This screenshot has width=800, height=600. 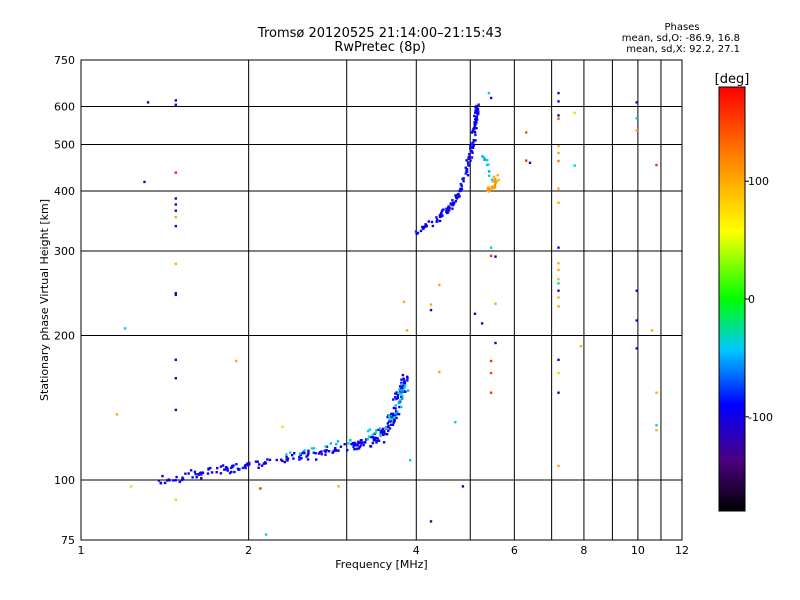 What do you see at coordinates (380, 33) in the screenshot?
I see `chart-title: Tromsø 20120525 21:14:00–21:15:43` at bounding box center [380, 33].